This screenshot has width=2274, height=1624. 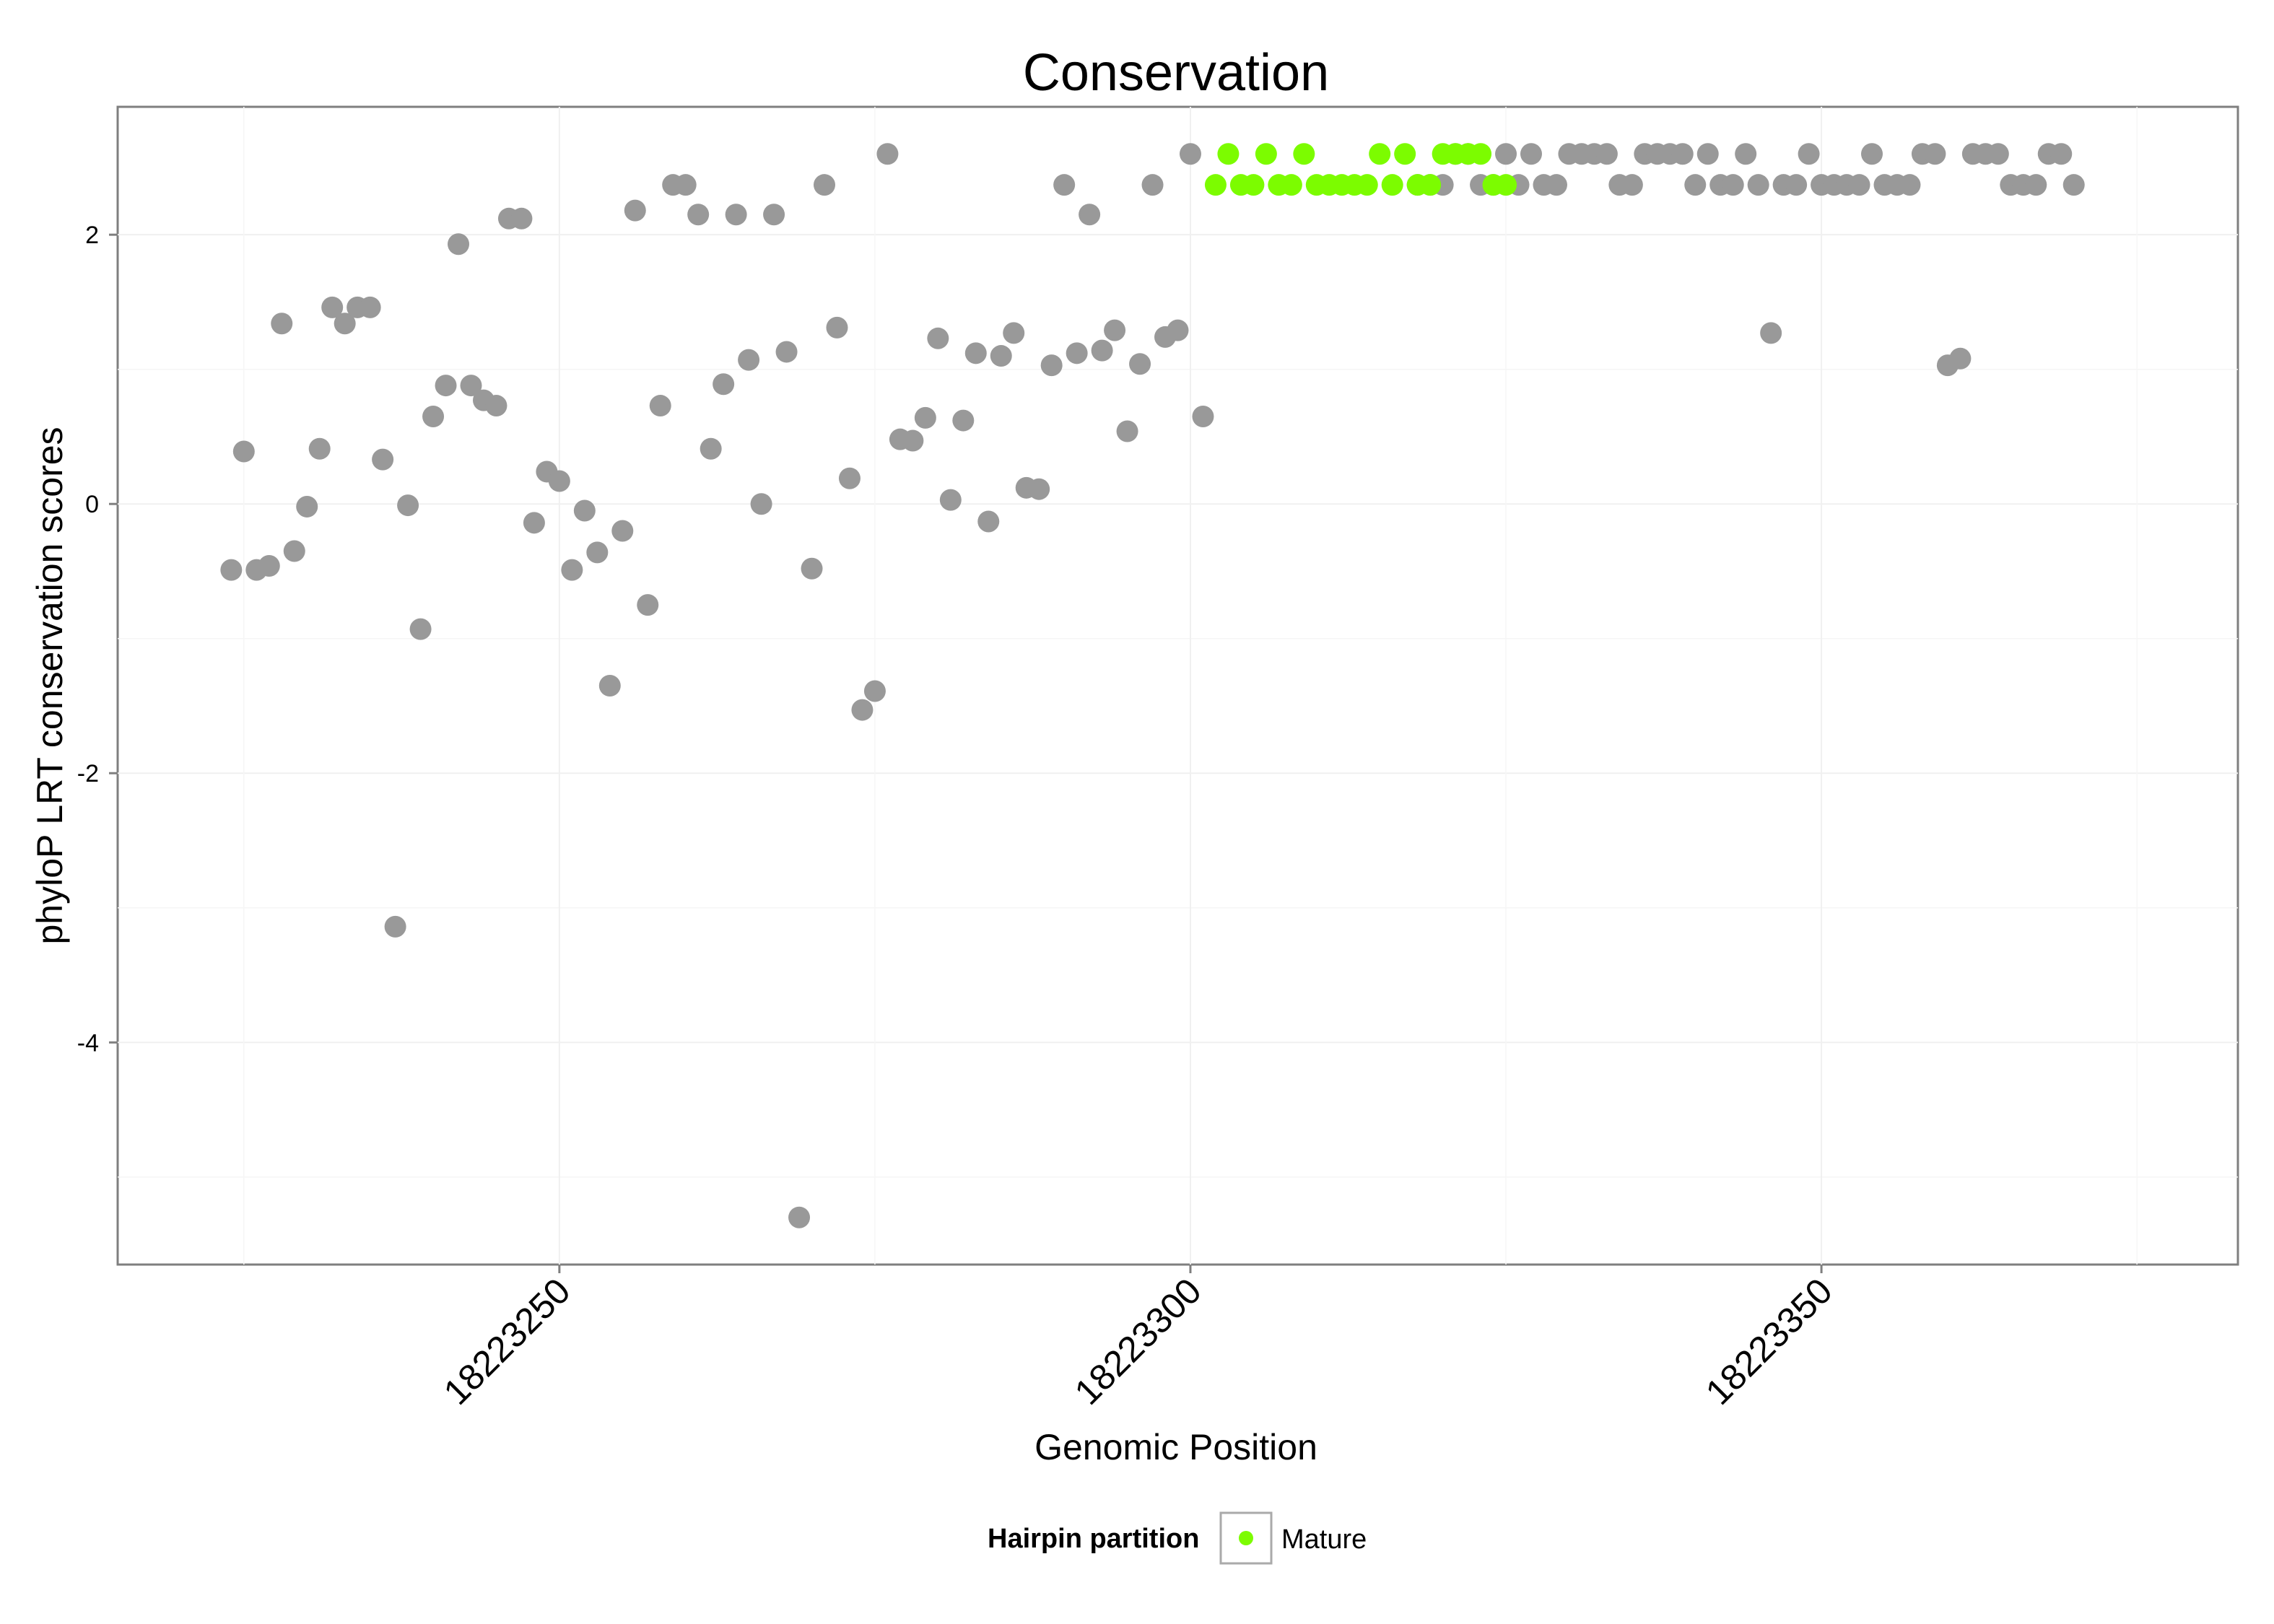 I want to click on x-axis-title: Genomic Position, so click(x=1176, y=1447).